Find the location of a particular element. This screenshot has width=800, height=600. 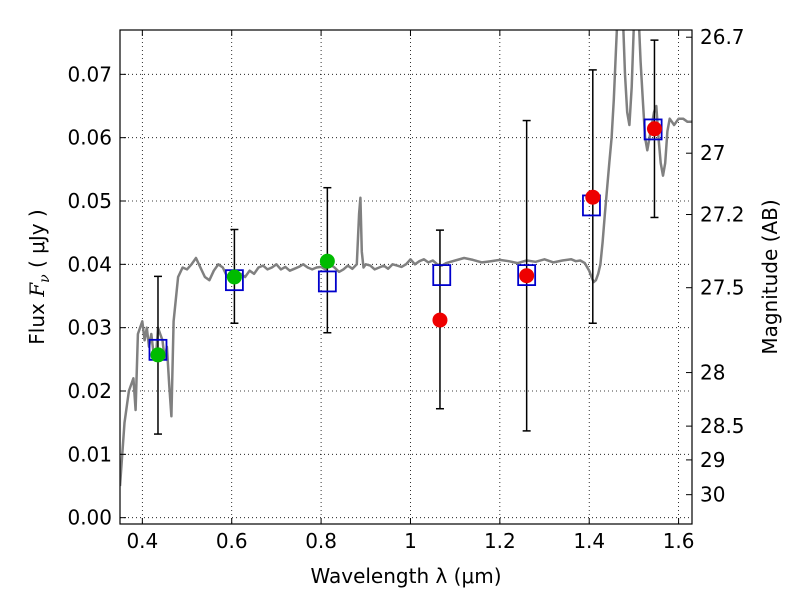

y-tick-label: 0.07 is located at coordinates (89, 74).